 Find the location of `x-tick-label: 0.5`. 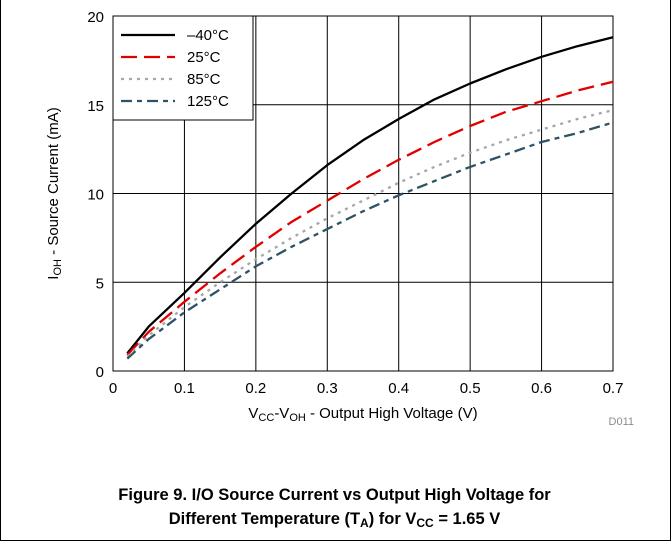

x-tick-label: 0.5 is located at coordinates (470, 388).